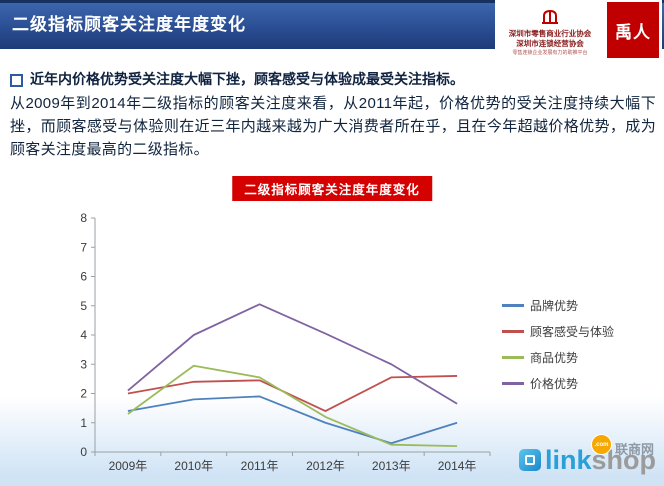 The height and width of the screenshot is (486, 664). I want to click on linkshop-logo: linkshop .com 联商网, so click(587, 454).